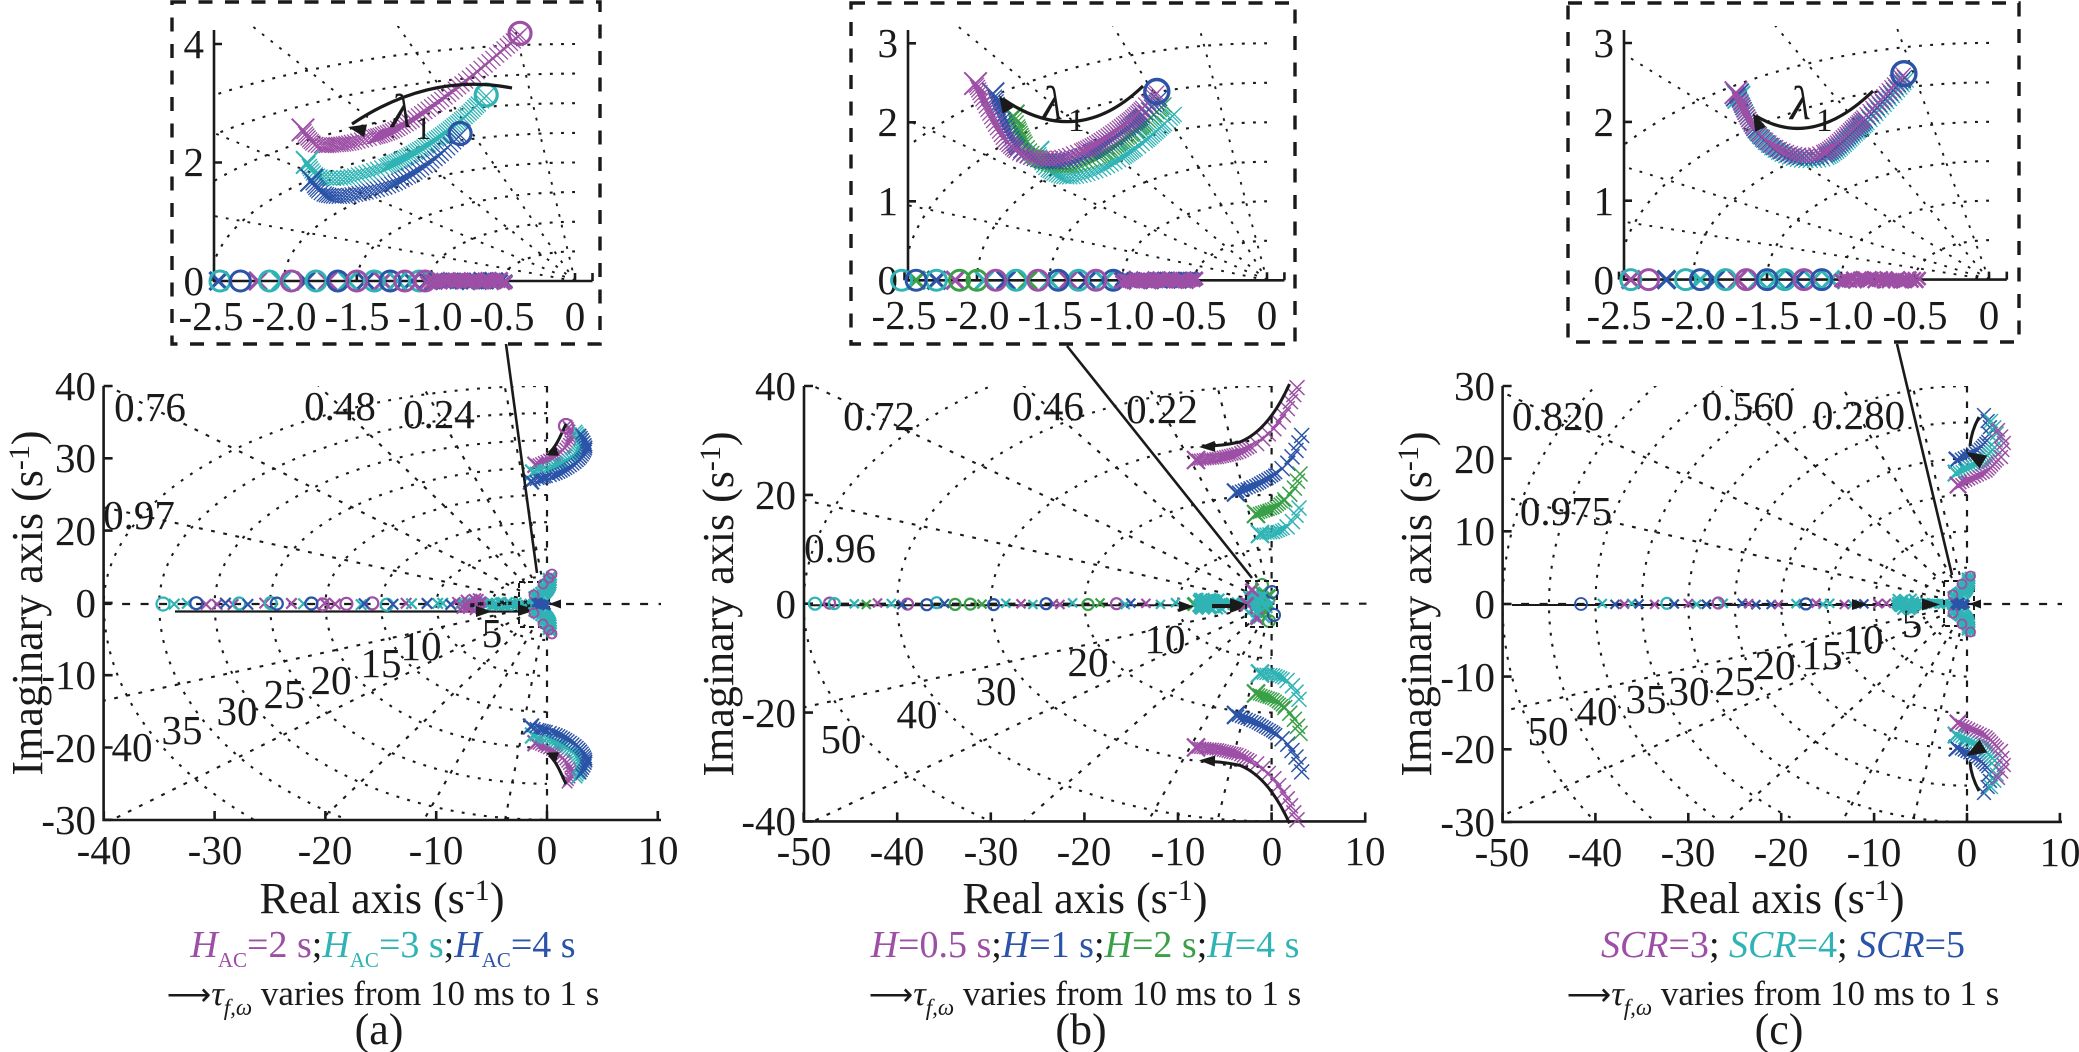 The height and width of the screenshot is (1052, 2079). What do you see at coordinates (150, 407) in the screenshot?
I see `svg-text: 0.76` at bounding box center [150, 407].